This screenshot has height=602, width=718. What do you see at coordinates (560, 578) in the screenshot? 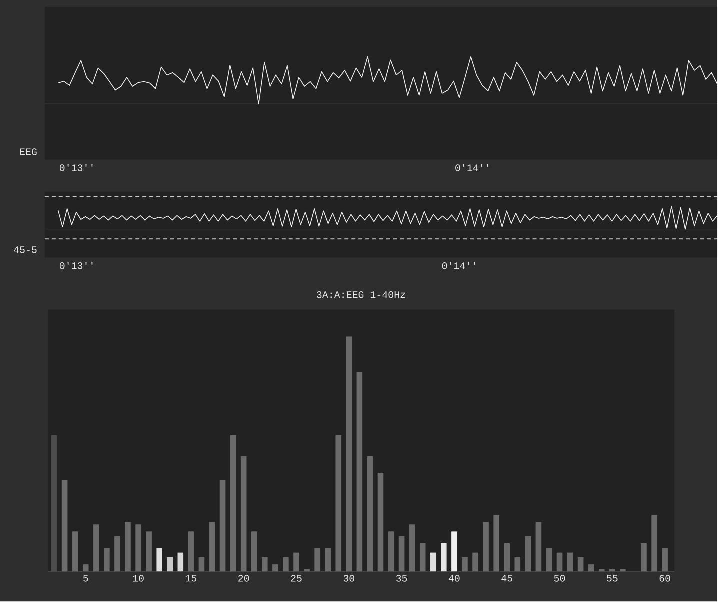
I see `x-tick-label: 50` at bounding box center [560, 578].